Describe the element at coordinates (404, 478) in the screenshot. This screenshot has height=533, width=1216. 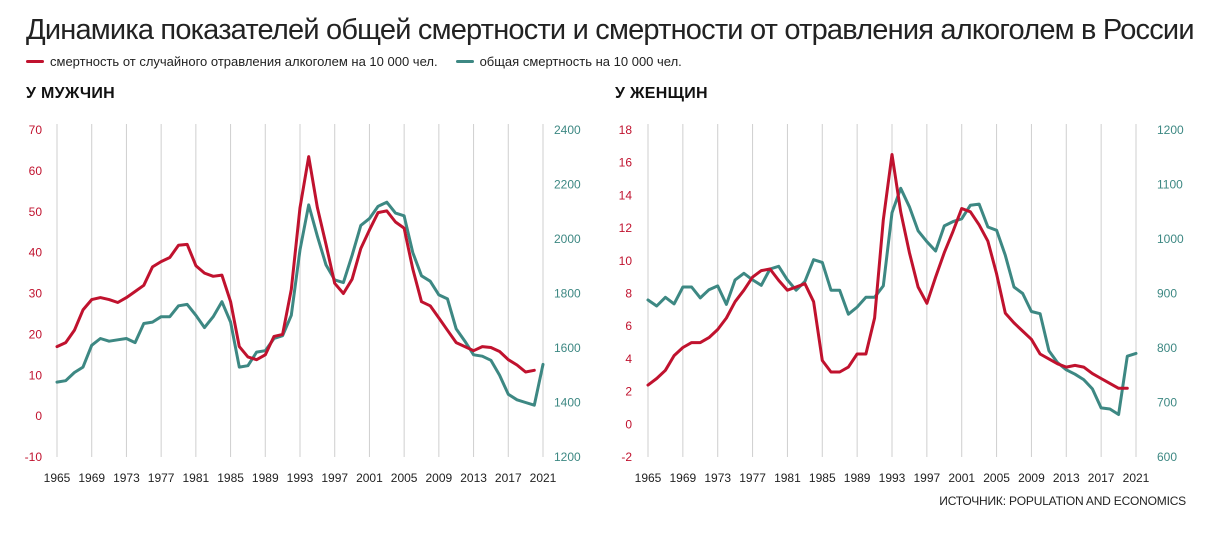
I see `men-x-tick-label: 2005` at that location.